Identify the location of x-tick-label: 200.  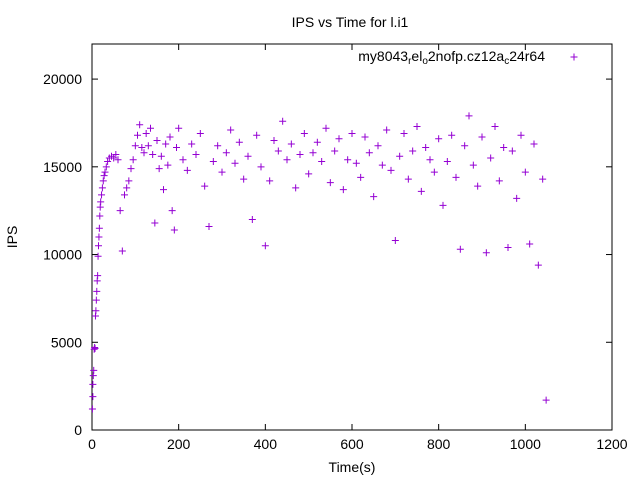
(179, 444).